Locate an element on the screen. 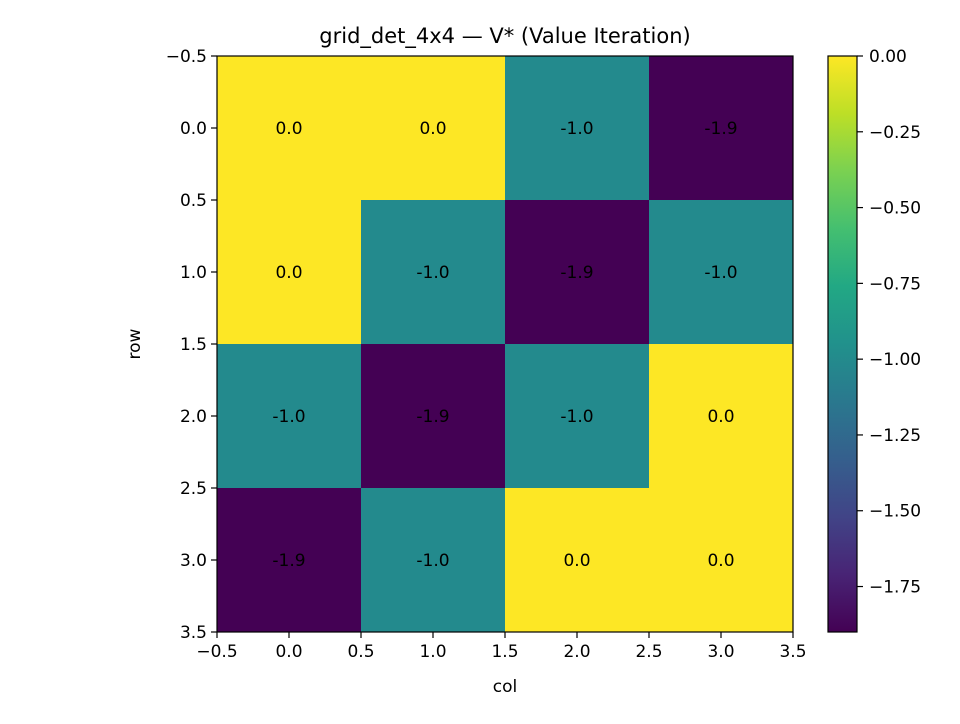 This screenshot has width=960, height=724. x-tick-label: 1.0 is located at coordinates (432, 652).